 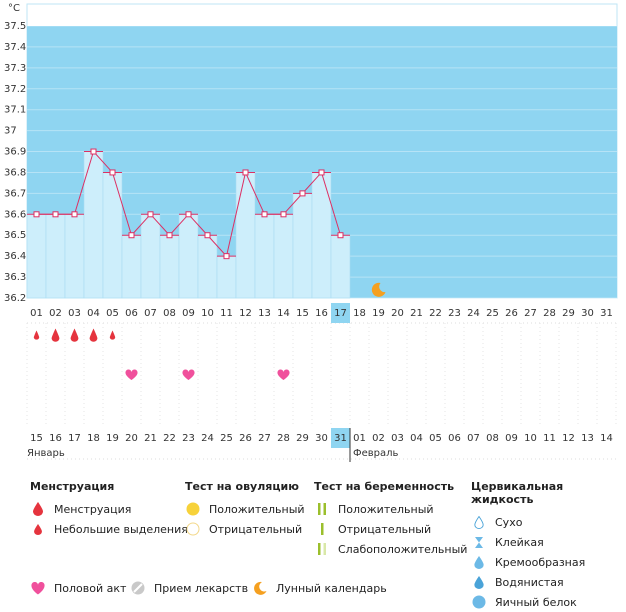 What do you see at coordinates (530, 313) in the screenshot?
I see `day-label: 27` at bounding box center [530, 313].